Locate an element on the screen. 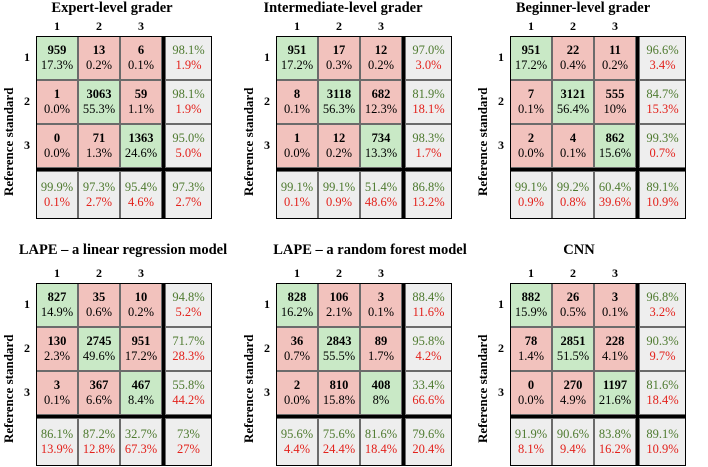 This screenshot has height=467, width=708. cell-count: 10 is located at coordinates (141, 297).